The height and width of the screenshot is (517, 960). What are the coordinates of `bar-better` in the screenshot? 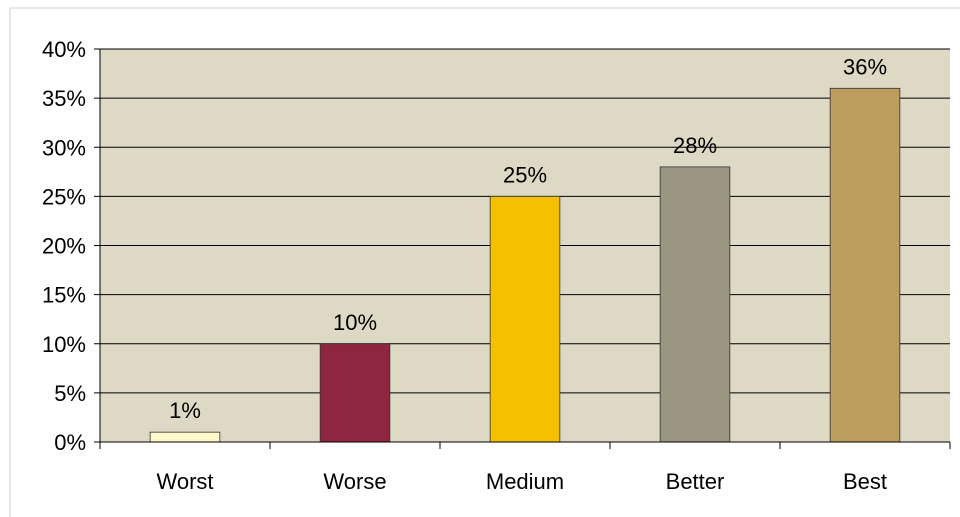 It's located at (695, 304).